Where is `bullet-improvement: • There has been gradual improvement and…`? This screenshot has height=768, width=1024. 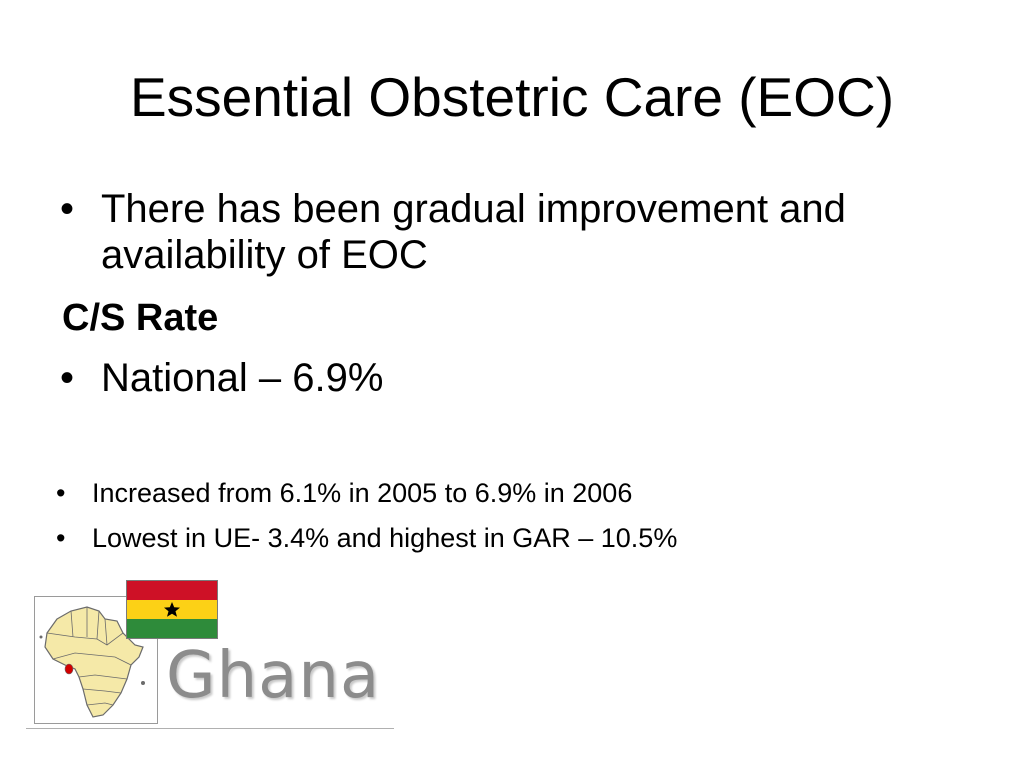 bullet-improvement: • There has been gradual improvement and… is located at coordinates (520, 232).